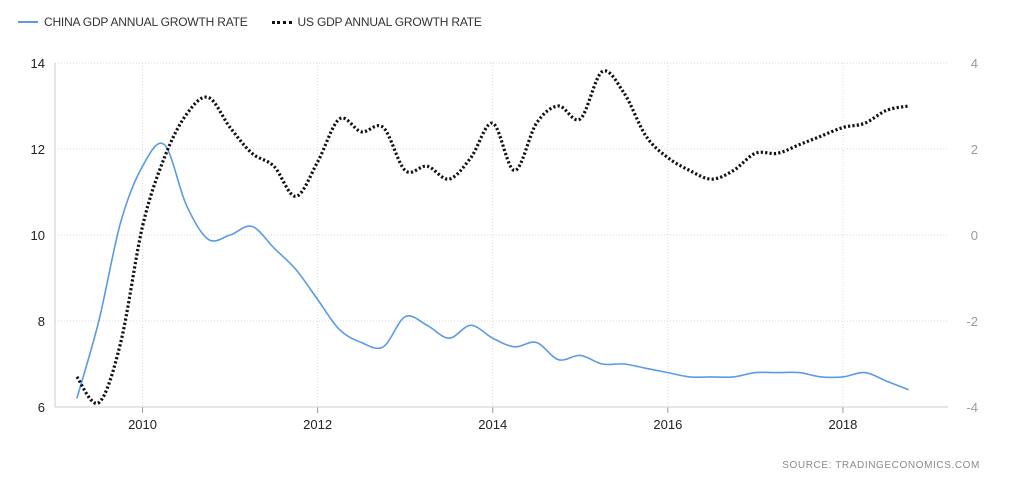  What do you see at coordinates (881, 465) in the screenshot?
I see `source-label: SOURCE: TRADINGECONOMICS.COM` at bounding box center [881, 465].